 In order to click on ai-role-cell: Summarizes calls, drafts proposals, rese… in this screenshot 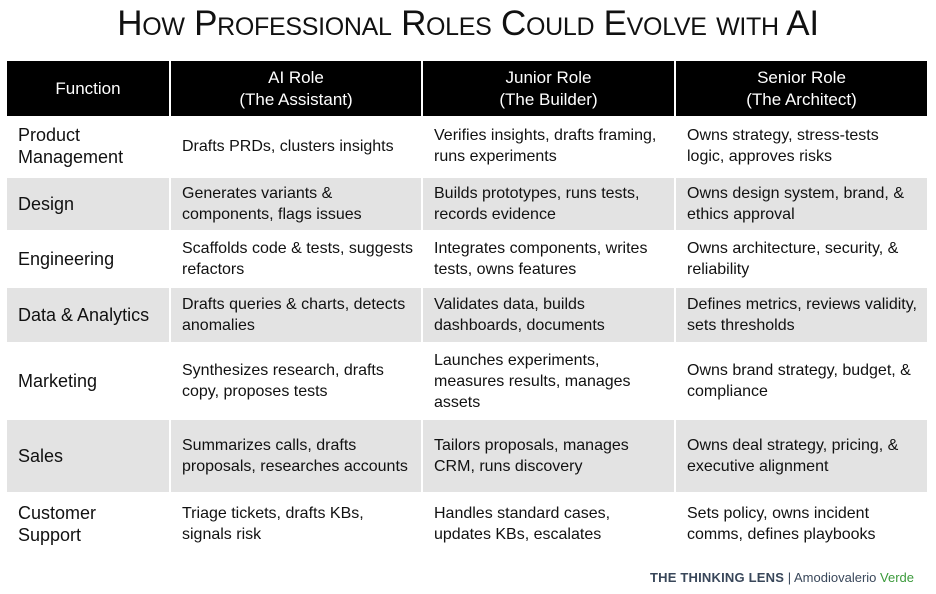, I will do `click(296, 455)`.